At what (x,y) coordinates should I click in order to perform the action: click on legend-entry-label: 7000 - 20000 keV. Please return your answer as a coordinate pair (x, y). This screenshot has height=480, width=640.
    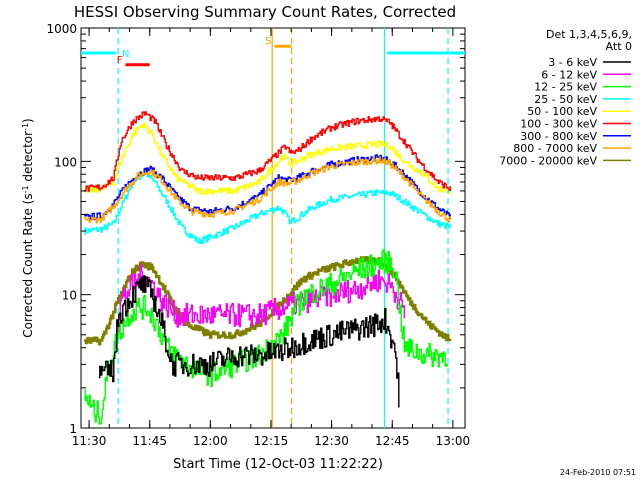
    Looking at the image, I should click on (548, 160).